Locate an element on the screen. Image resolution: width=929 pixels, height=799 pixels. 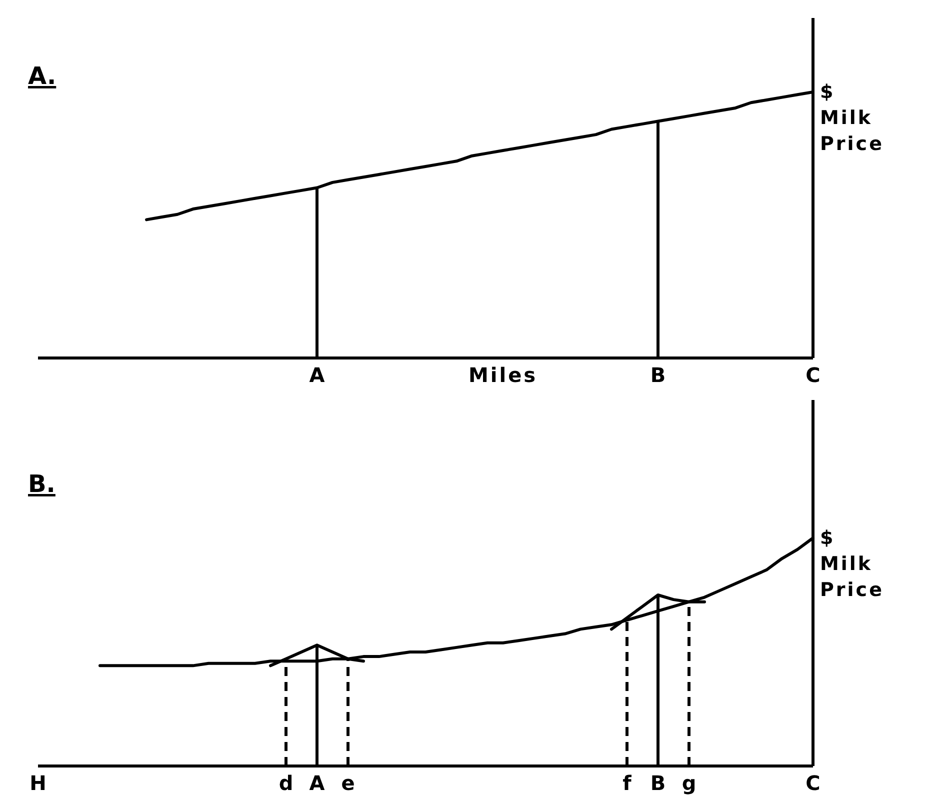
x-tick-label: d is located at coordinates (286, 783).